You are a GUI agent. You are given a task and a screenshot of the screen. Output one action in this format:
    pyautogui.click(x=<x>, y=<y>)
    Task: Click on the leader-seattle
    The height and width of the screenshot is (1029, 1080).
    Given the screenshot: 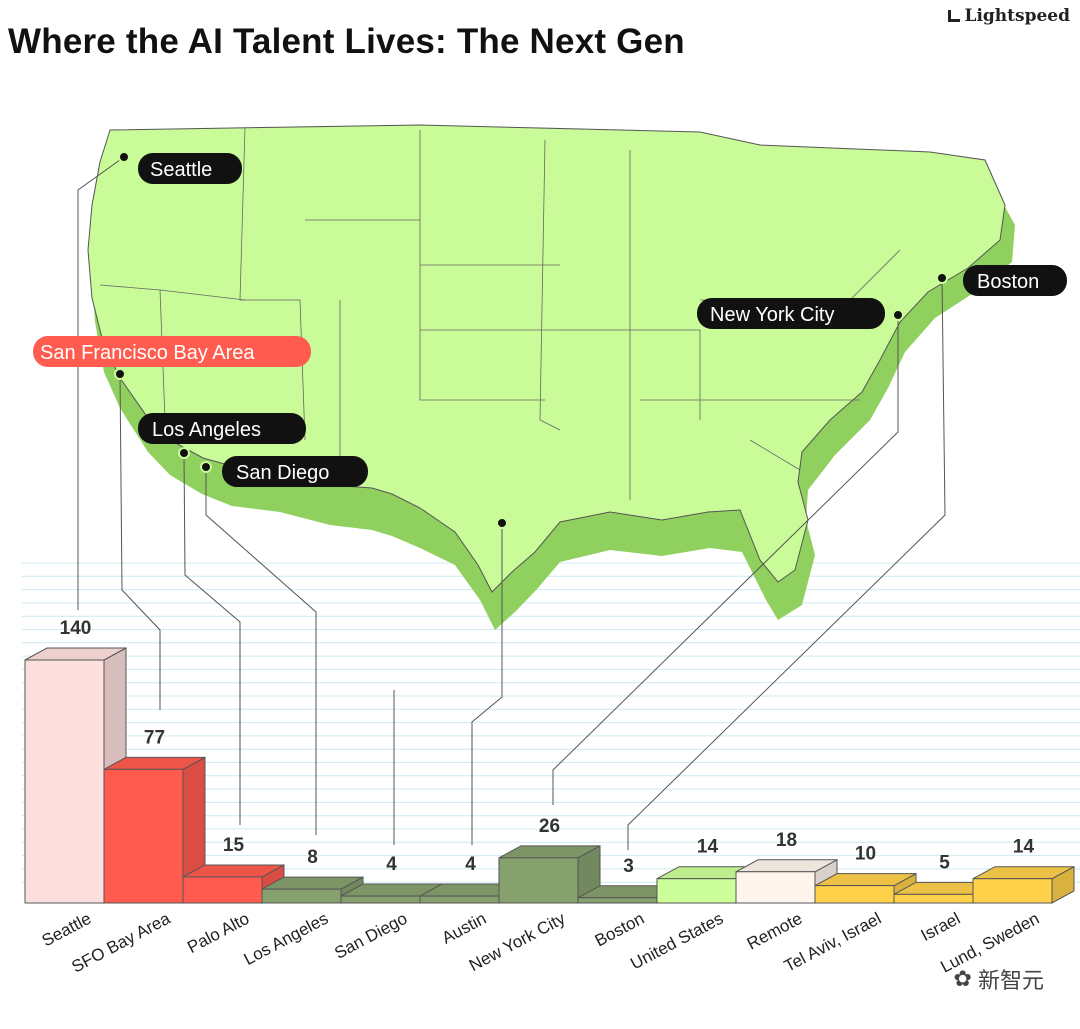 What is the action you would take?
    pyautogui.click(x=101, y=383)
    